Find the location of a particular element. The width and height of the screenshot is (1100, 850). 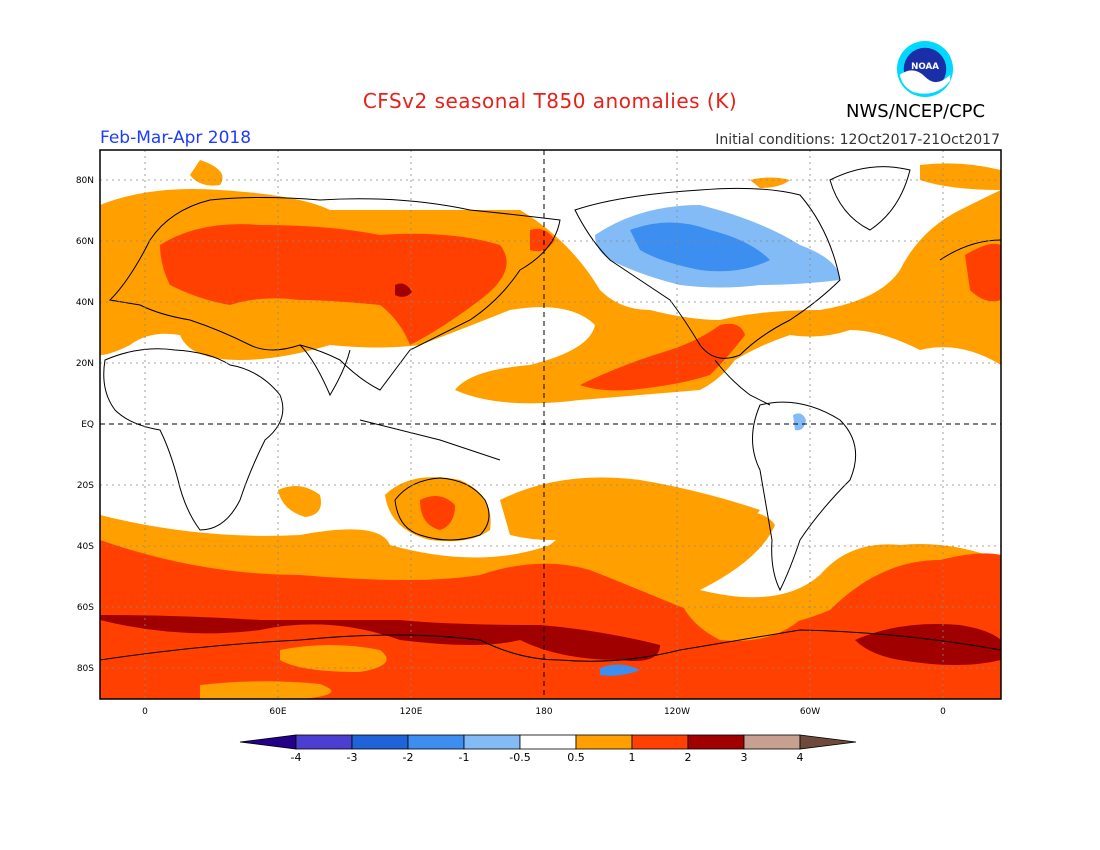

logo-text: NOAA is located at coordinates (925, 67).